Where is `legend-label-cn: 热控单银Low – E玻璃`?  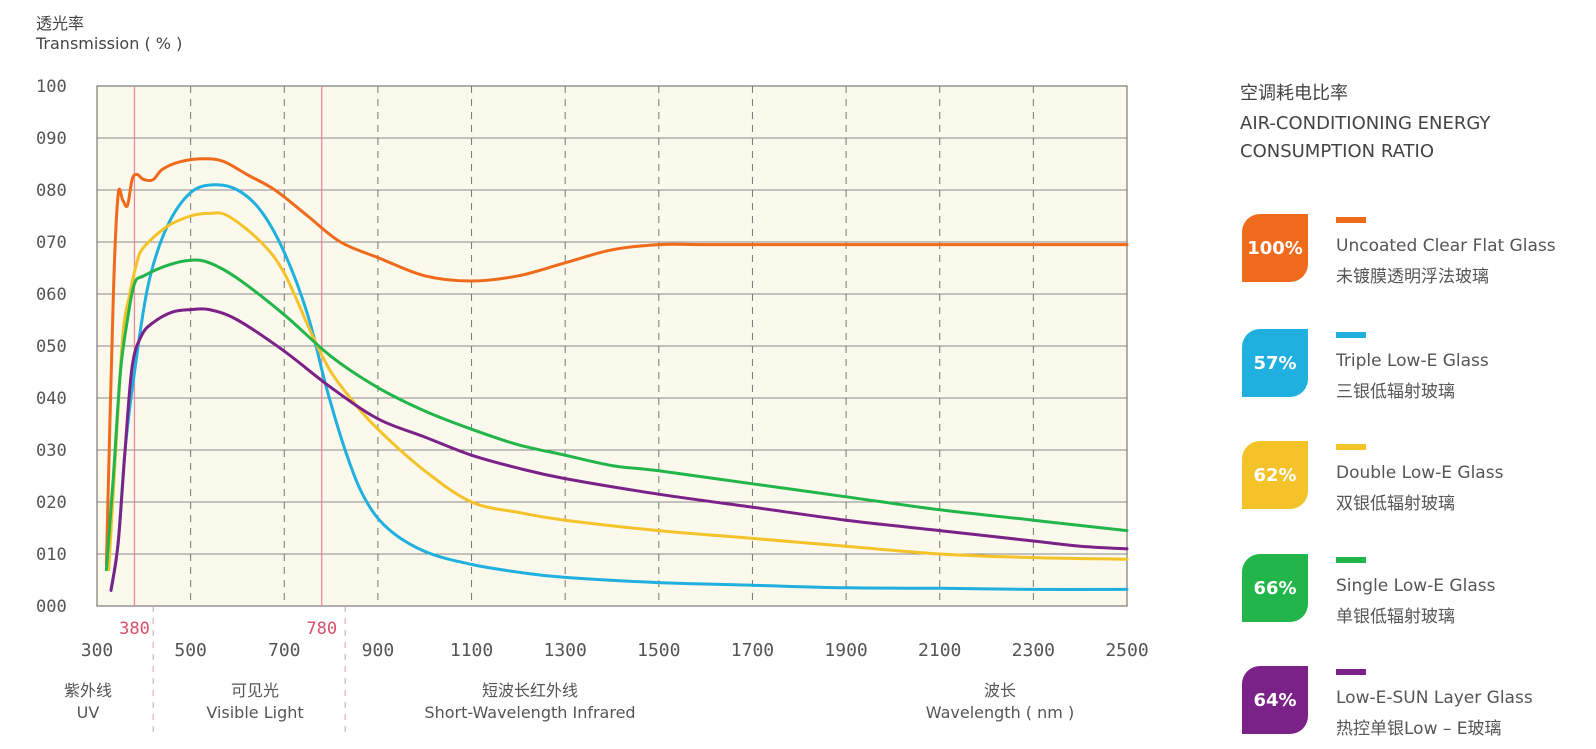 legend-label-cn: 热控单银Low – E玻璃 is located at coordinates (1419, 729).